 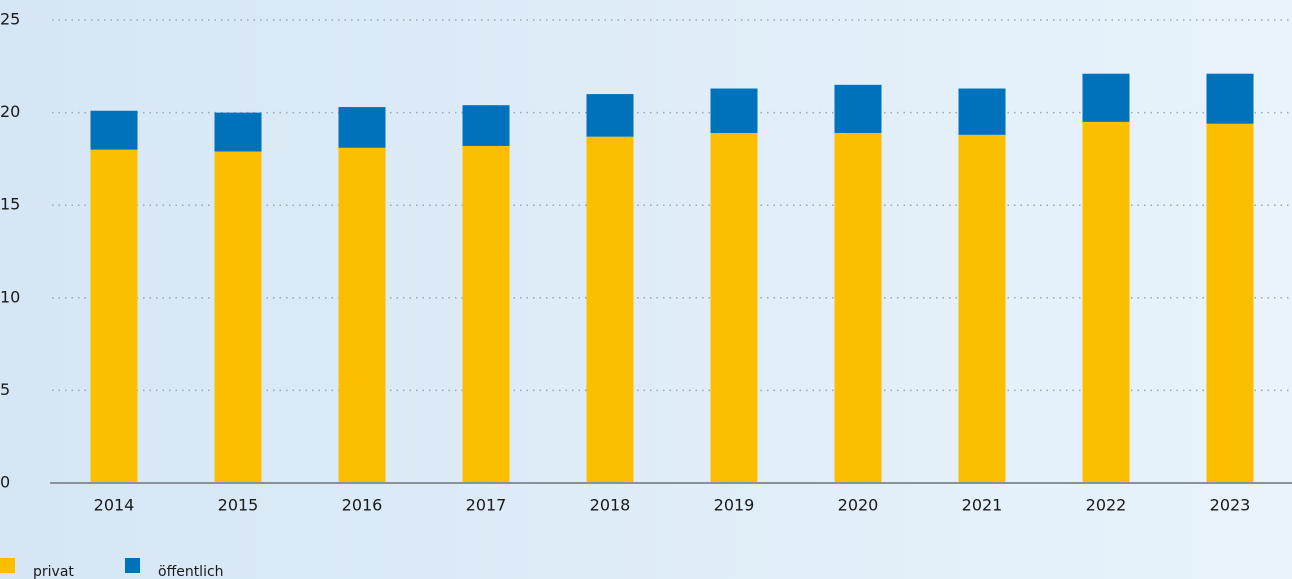 What do you see at coordinates (982, 505) in the screenshot?
I see `x-tick-label: 2021` at bounding box center [982, 505].